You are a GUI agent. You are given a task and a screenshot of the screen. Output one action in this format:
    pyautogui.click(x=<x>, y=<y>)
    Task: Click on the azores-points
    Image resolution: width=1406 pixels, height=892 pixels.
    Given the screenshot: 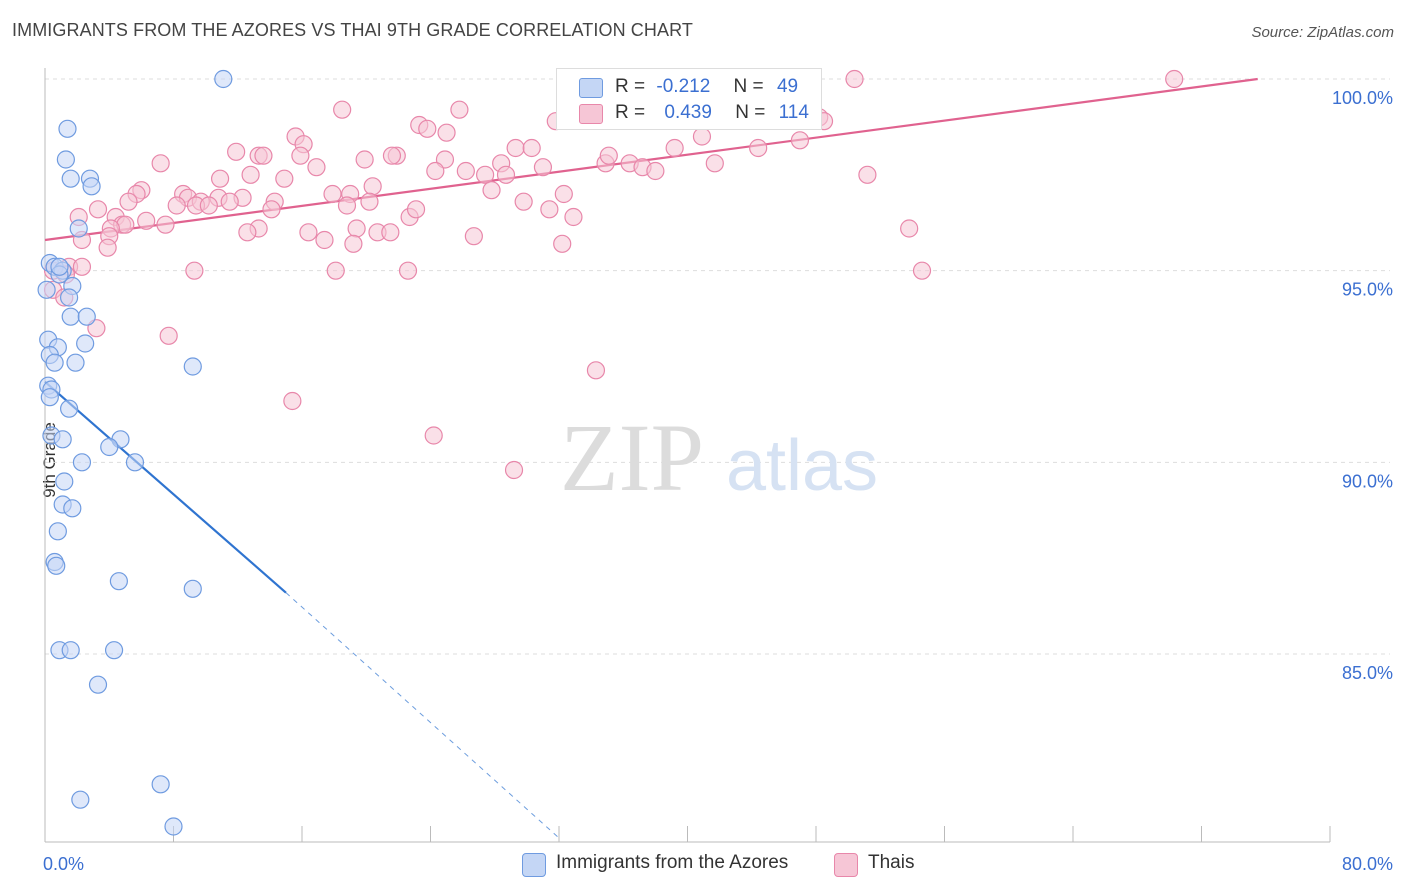 What is the action you would take?
    pyautogui.click(x=135, y=452)
    